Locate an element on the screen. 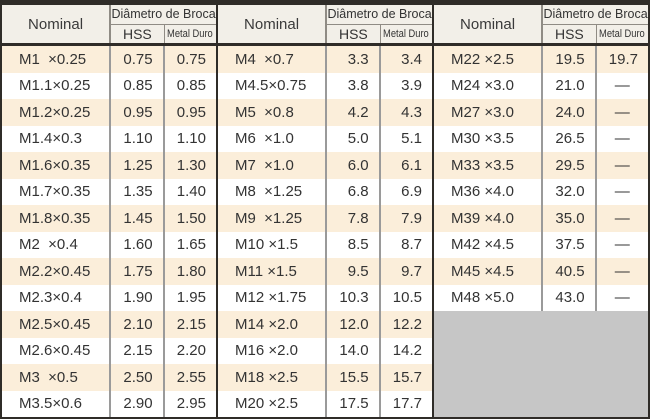  metal-duro-value-cell: 0.95 is located at coordinates (191, 112).